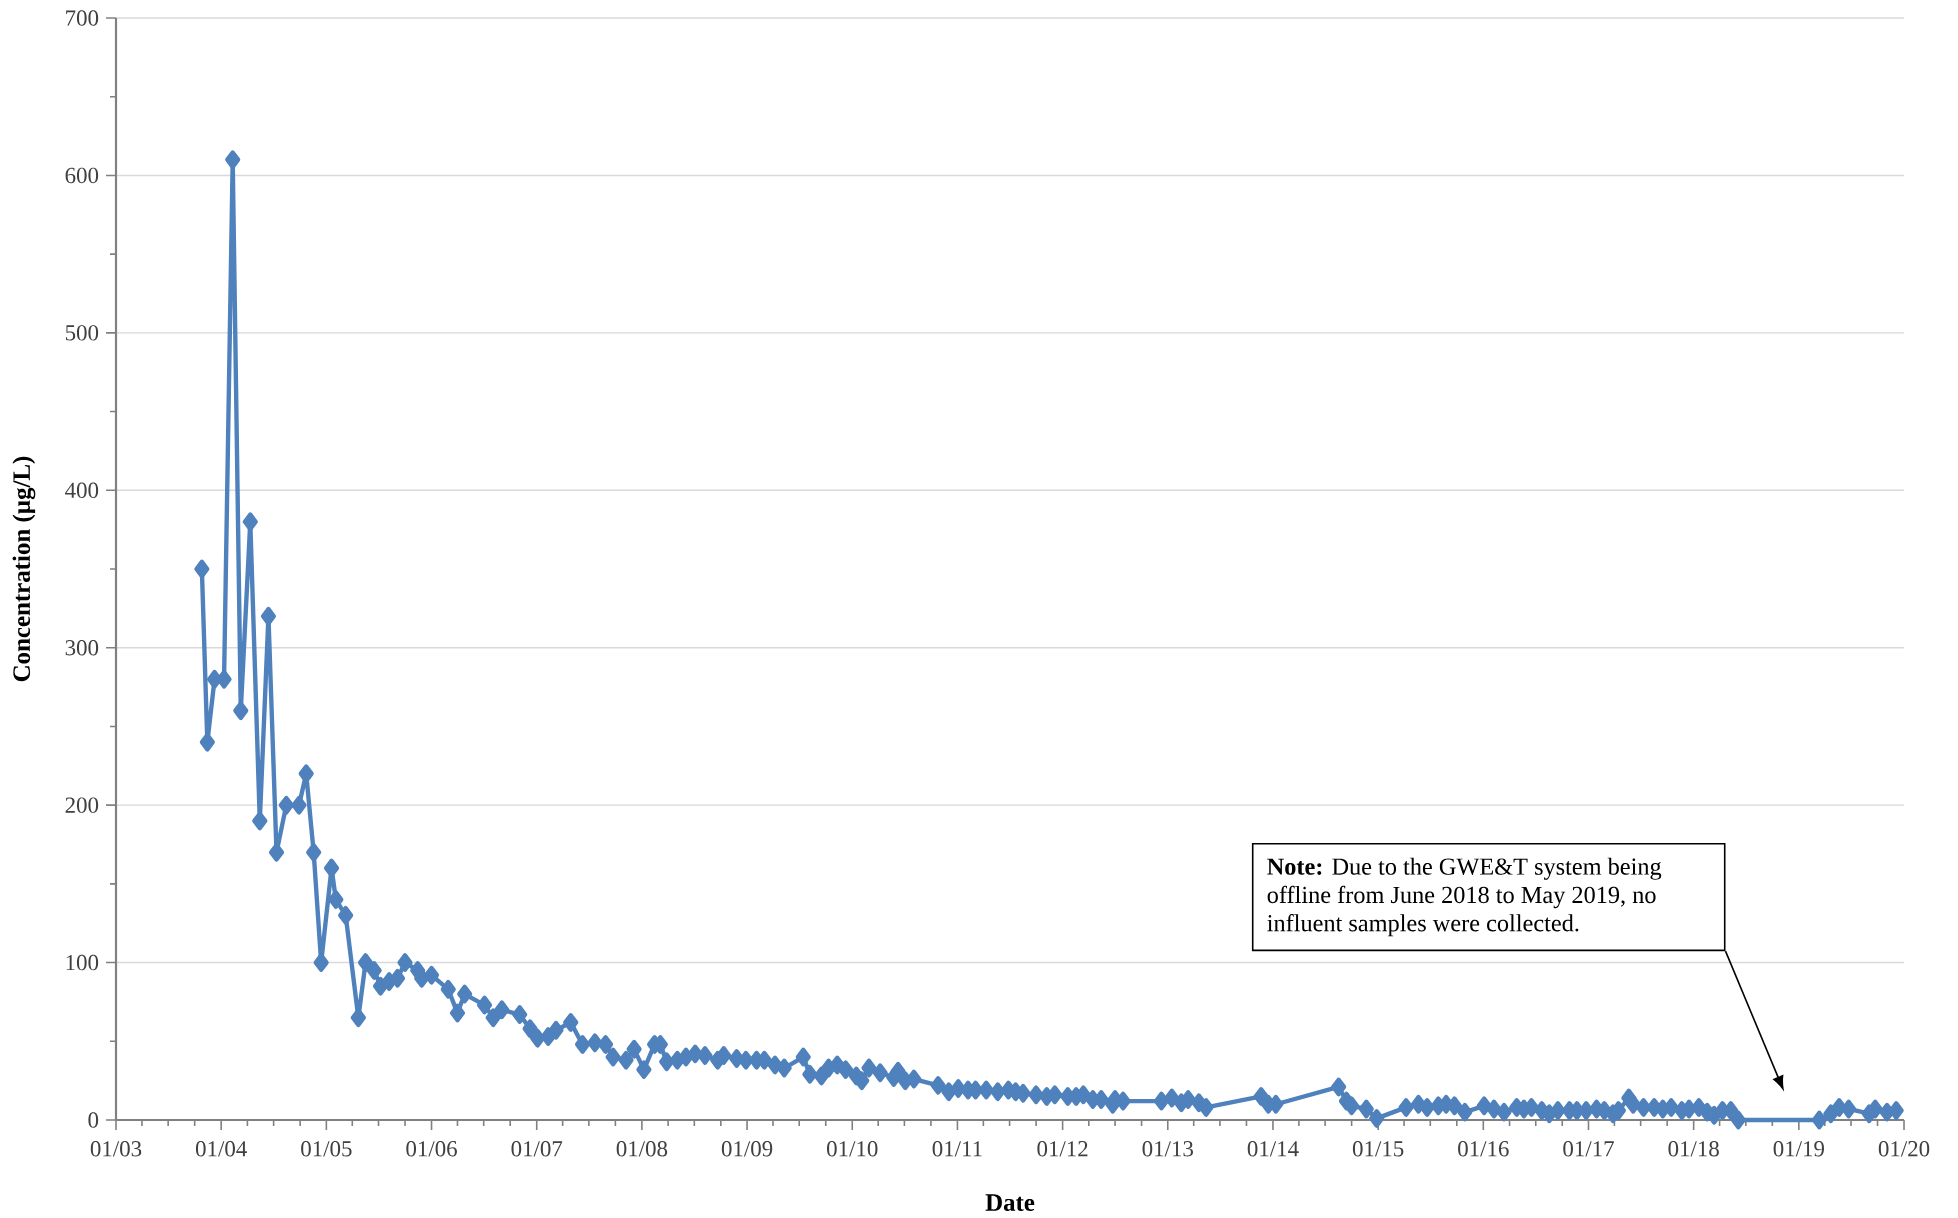 Image resolution: width=1958 pixels, height=1218 pixels. Describe the element at coordinates (326, 1149) in the screenshot. I see `x-tick-label: 01/05` at that location.